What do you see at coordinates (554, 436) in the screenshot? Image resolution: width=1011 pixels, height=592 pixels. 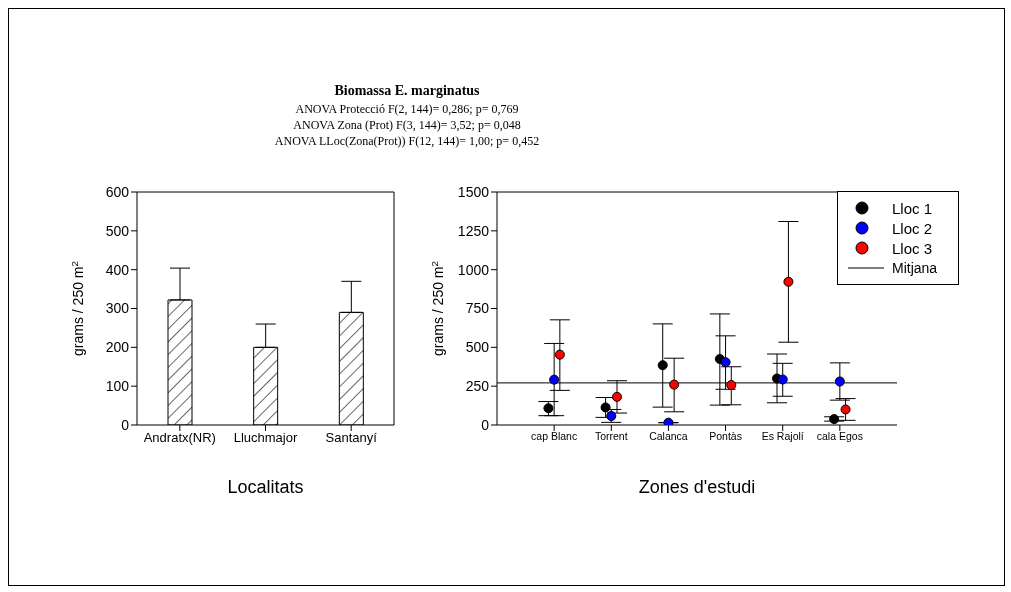 I see `x-tick-label: cap Blanc` at bounding box center [554, 436].